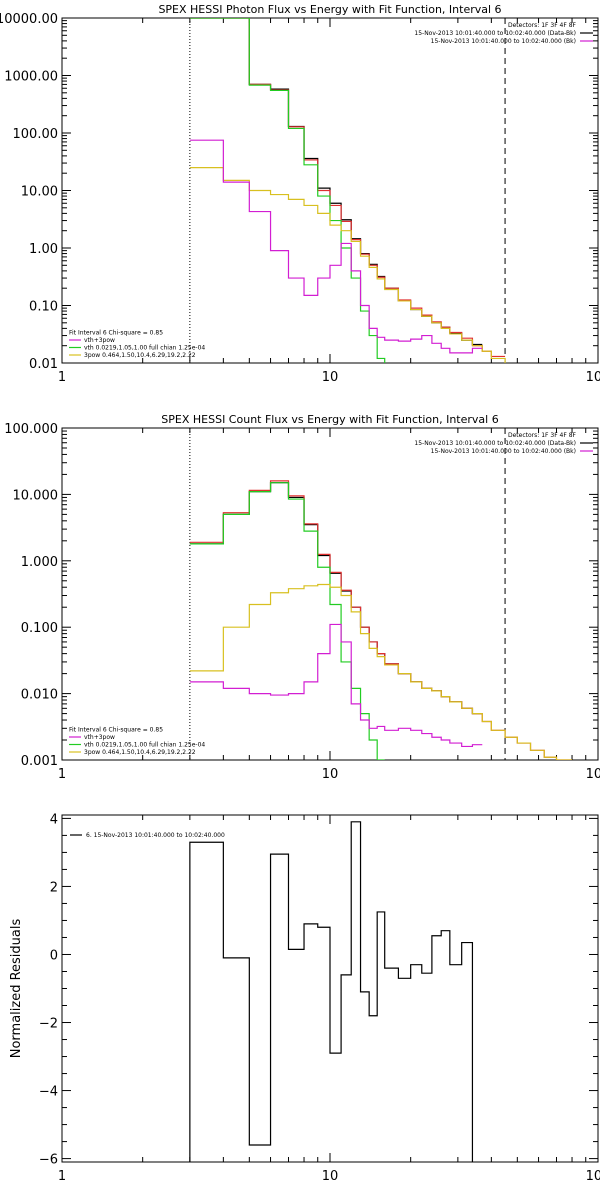 The height and width of the screenshot is (1200, 600). Describe the element at coordinates (39, 192) in the screenshot. I see `y-tick-label: 10.00` at that location.